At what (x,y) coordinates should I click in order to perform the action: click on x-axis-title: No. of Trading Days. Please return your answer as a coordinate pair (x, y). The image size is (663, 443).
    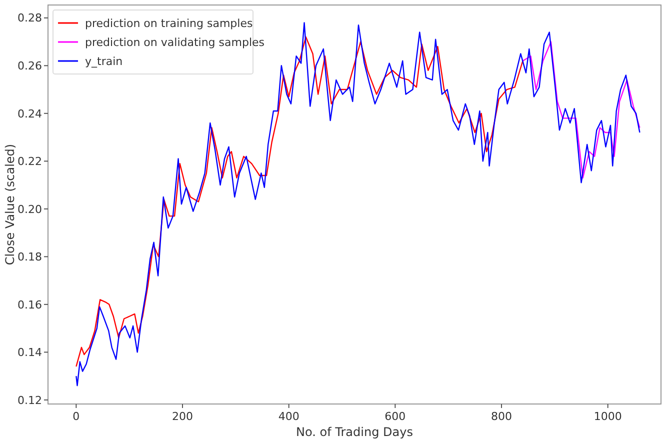
    Looking at the image, I should click on (354, 432).